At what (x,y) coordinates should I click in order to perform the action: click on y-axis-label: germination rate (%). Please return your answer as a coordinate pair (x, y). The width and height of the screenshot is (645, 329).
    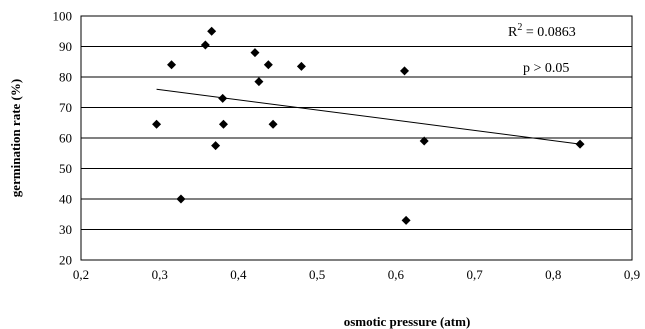
    Looking at the image, I should click on (15, 138).